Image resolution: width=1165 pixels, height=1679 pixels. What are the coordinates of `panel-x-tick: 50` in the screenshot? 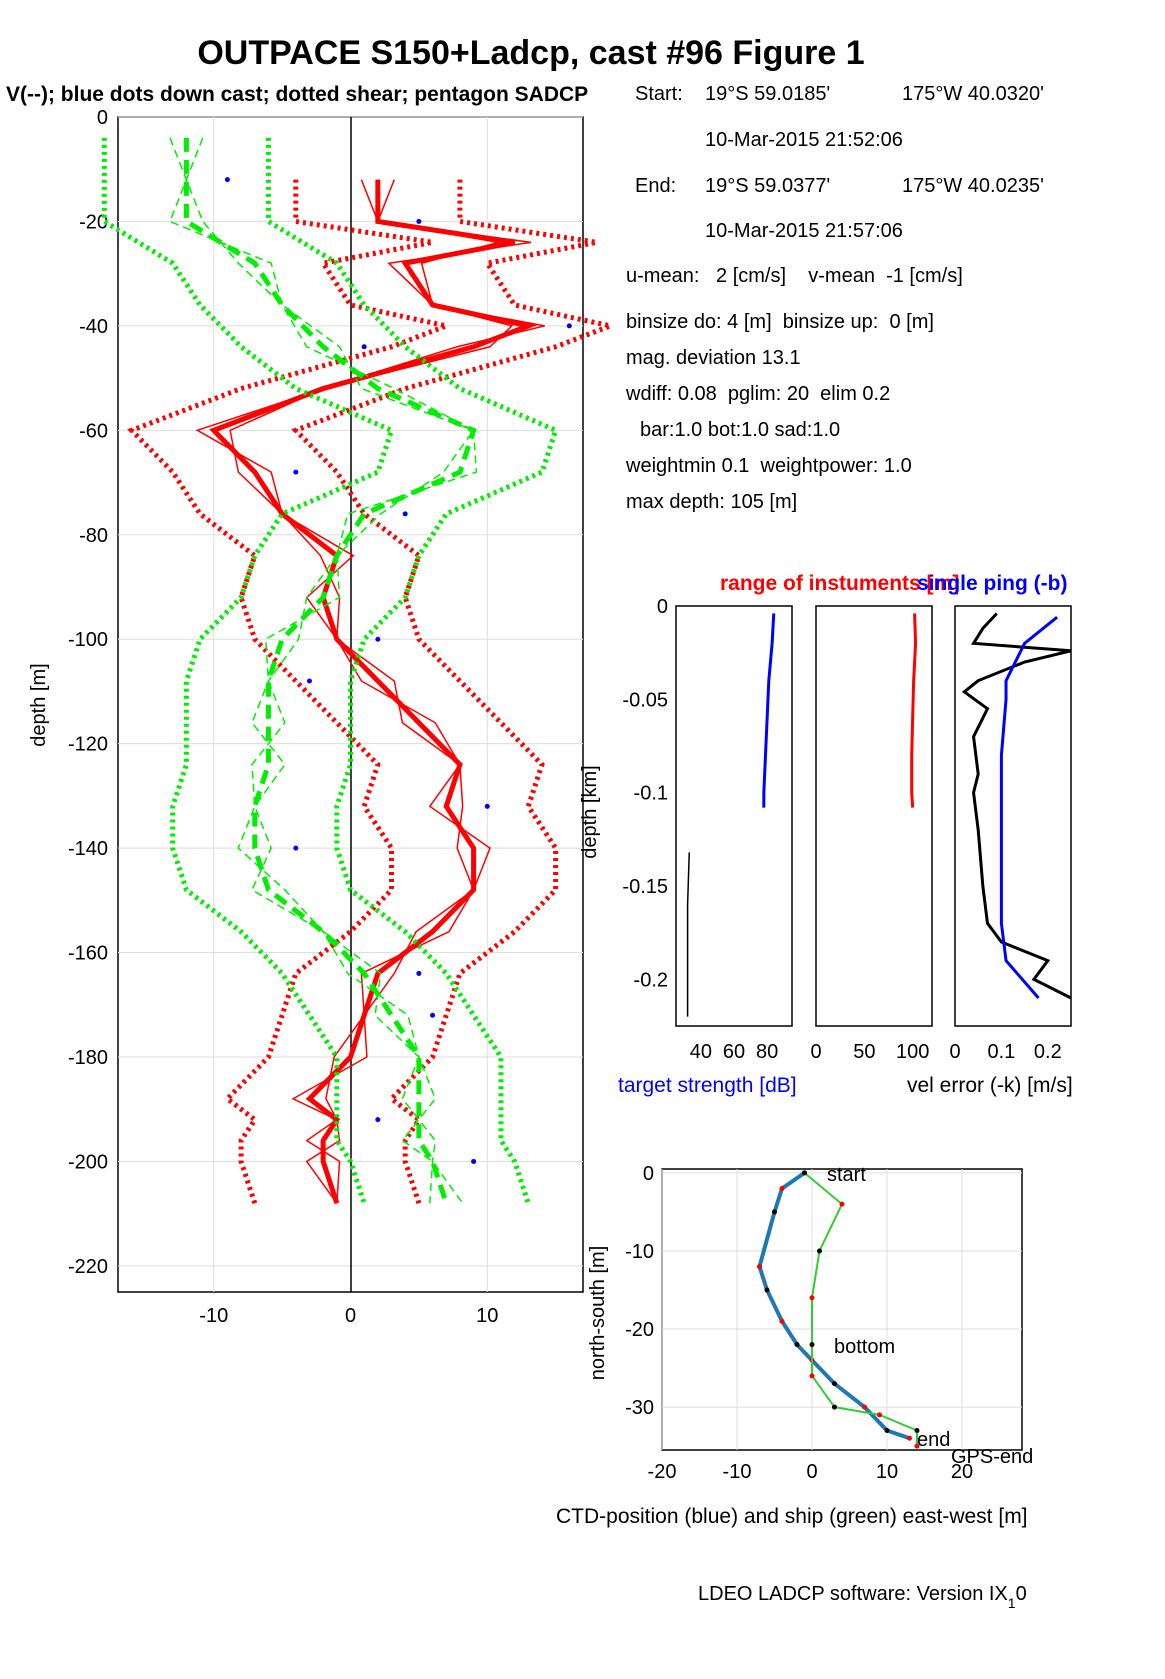 It's located at (864, 1052).